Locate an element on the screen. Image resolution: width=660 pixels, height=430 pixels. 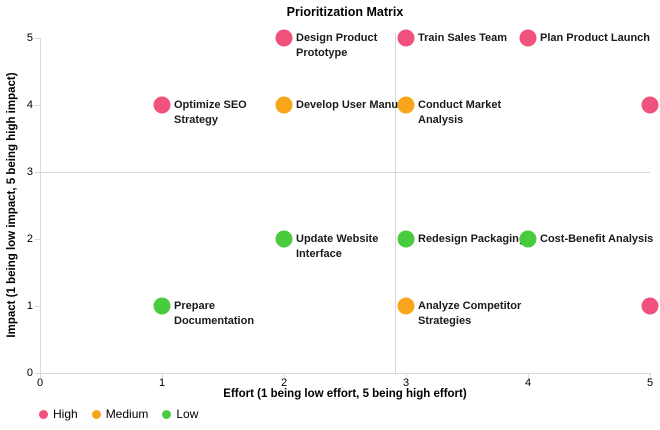
data-point-label: Redesign Packaging is located at coordinates (472, 239).